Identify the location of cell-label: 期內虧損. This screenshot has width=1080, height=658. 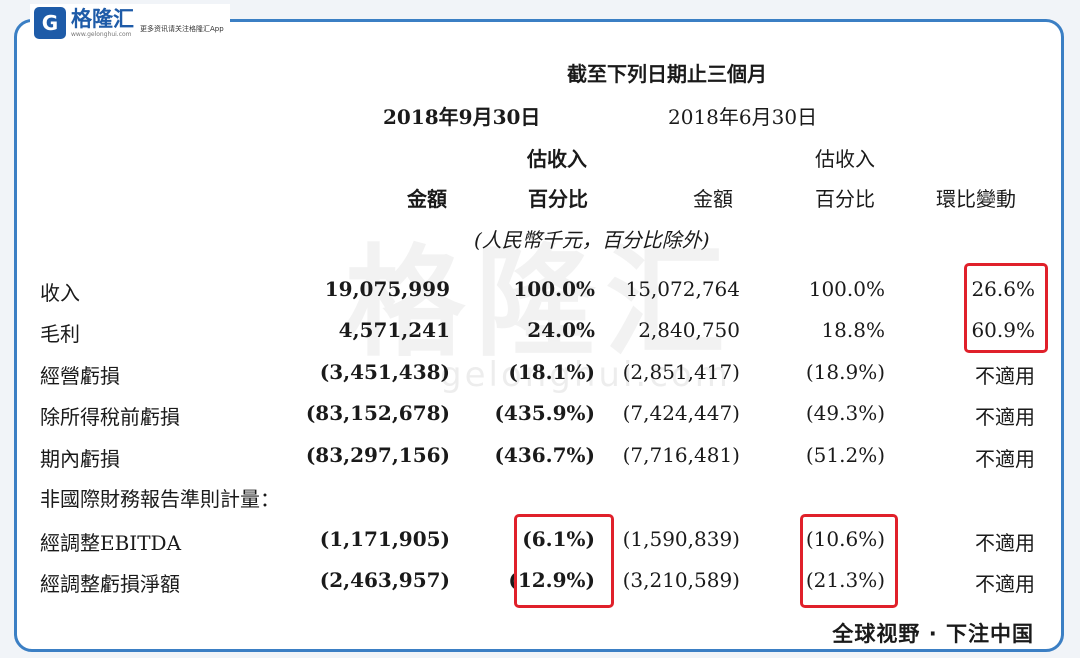
(80, 459).